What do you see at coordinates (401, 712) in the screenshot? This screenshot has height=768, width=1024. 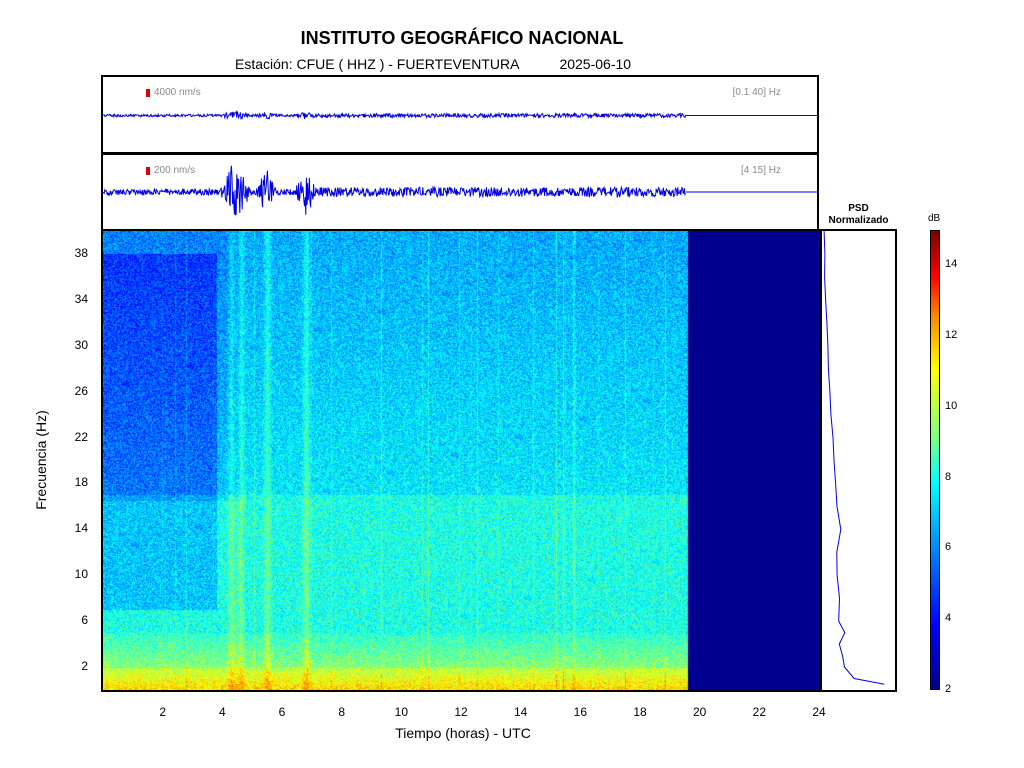 I see `x-tick-label: 10` at bounding box center [401, 712].